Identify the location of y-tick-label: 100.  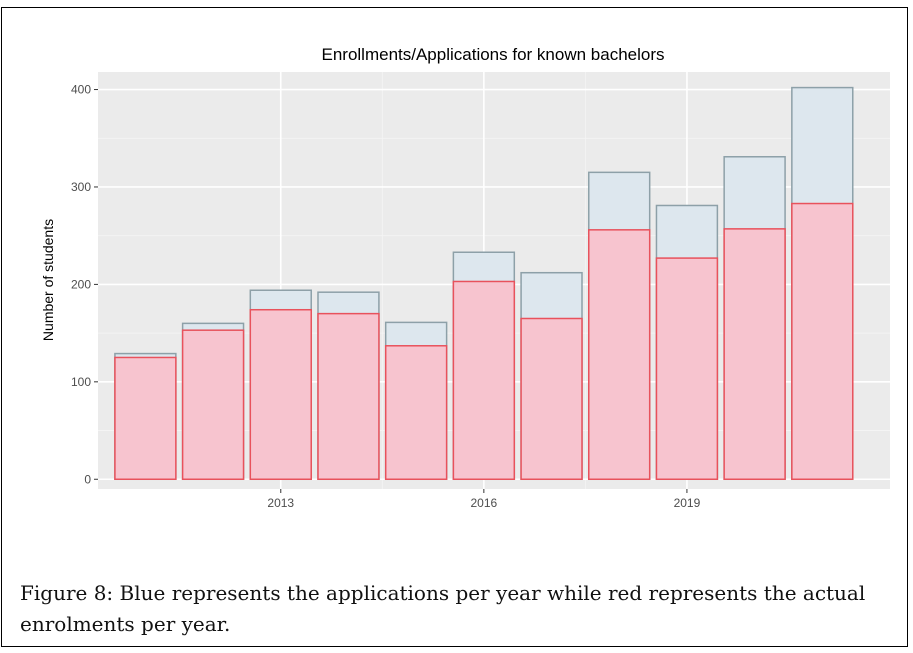
(81, 382).